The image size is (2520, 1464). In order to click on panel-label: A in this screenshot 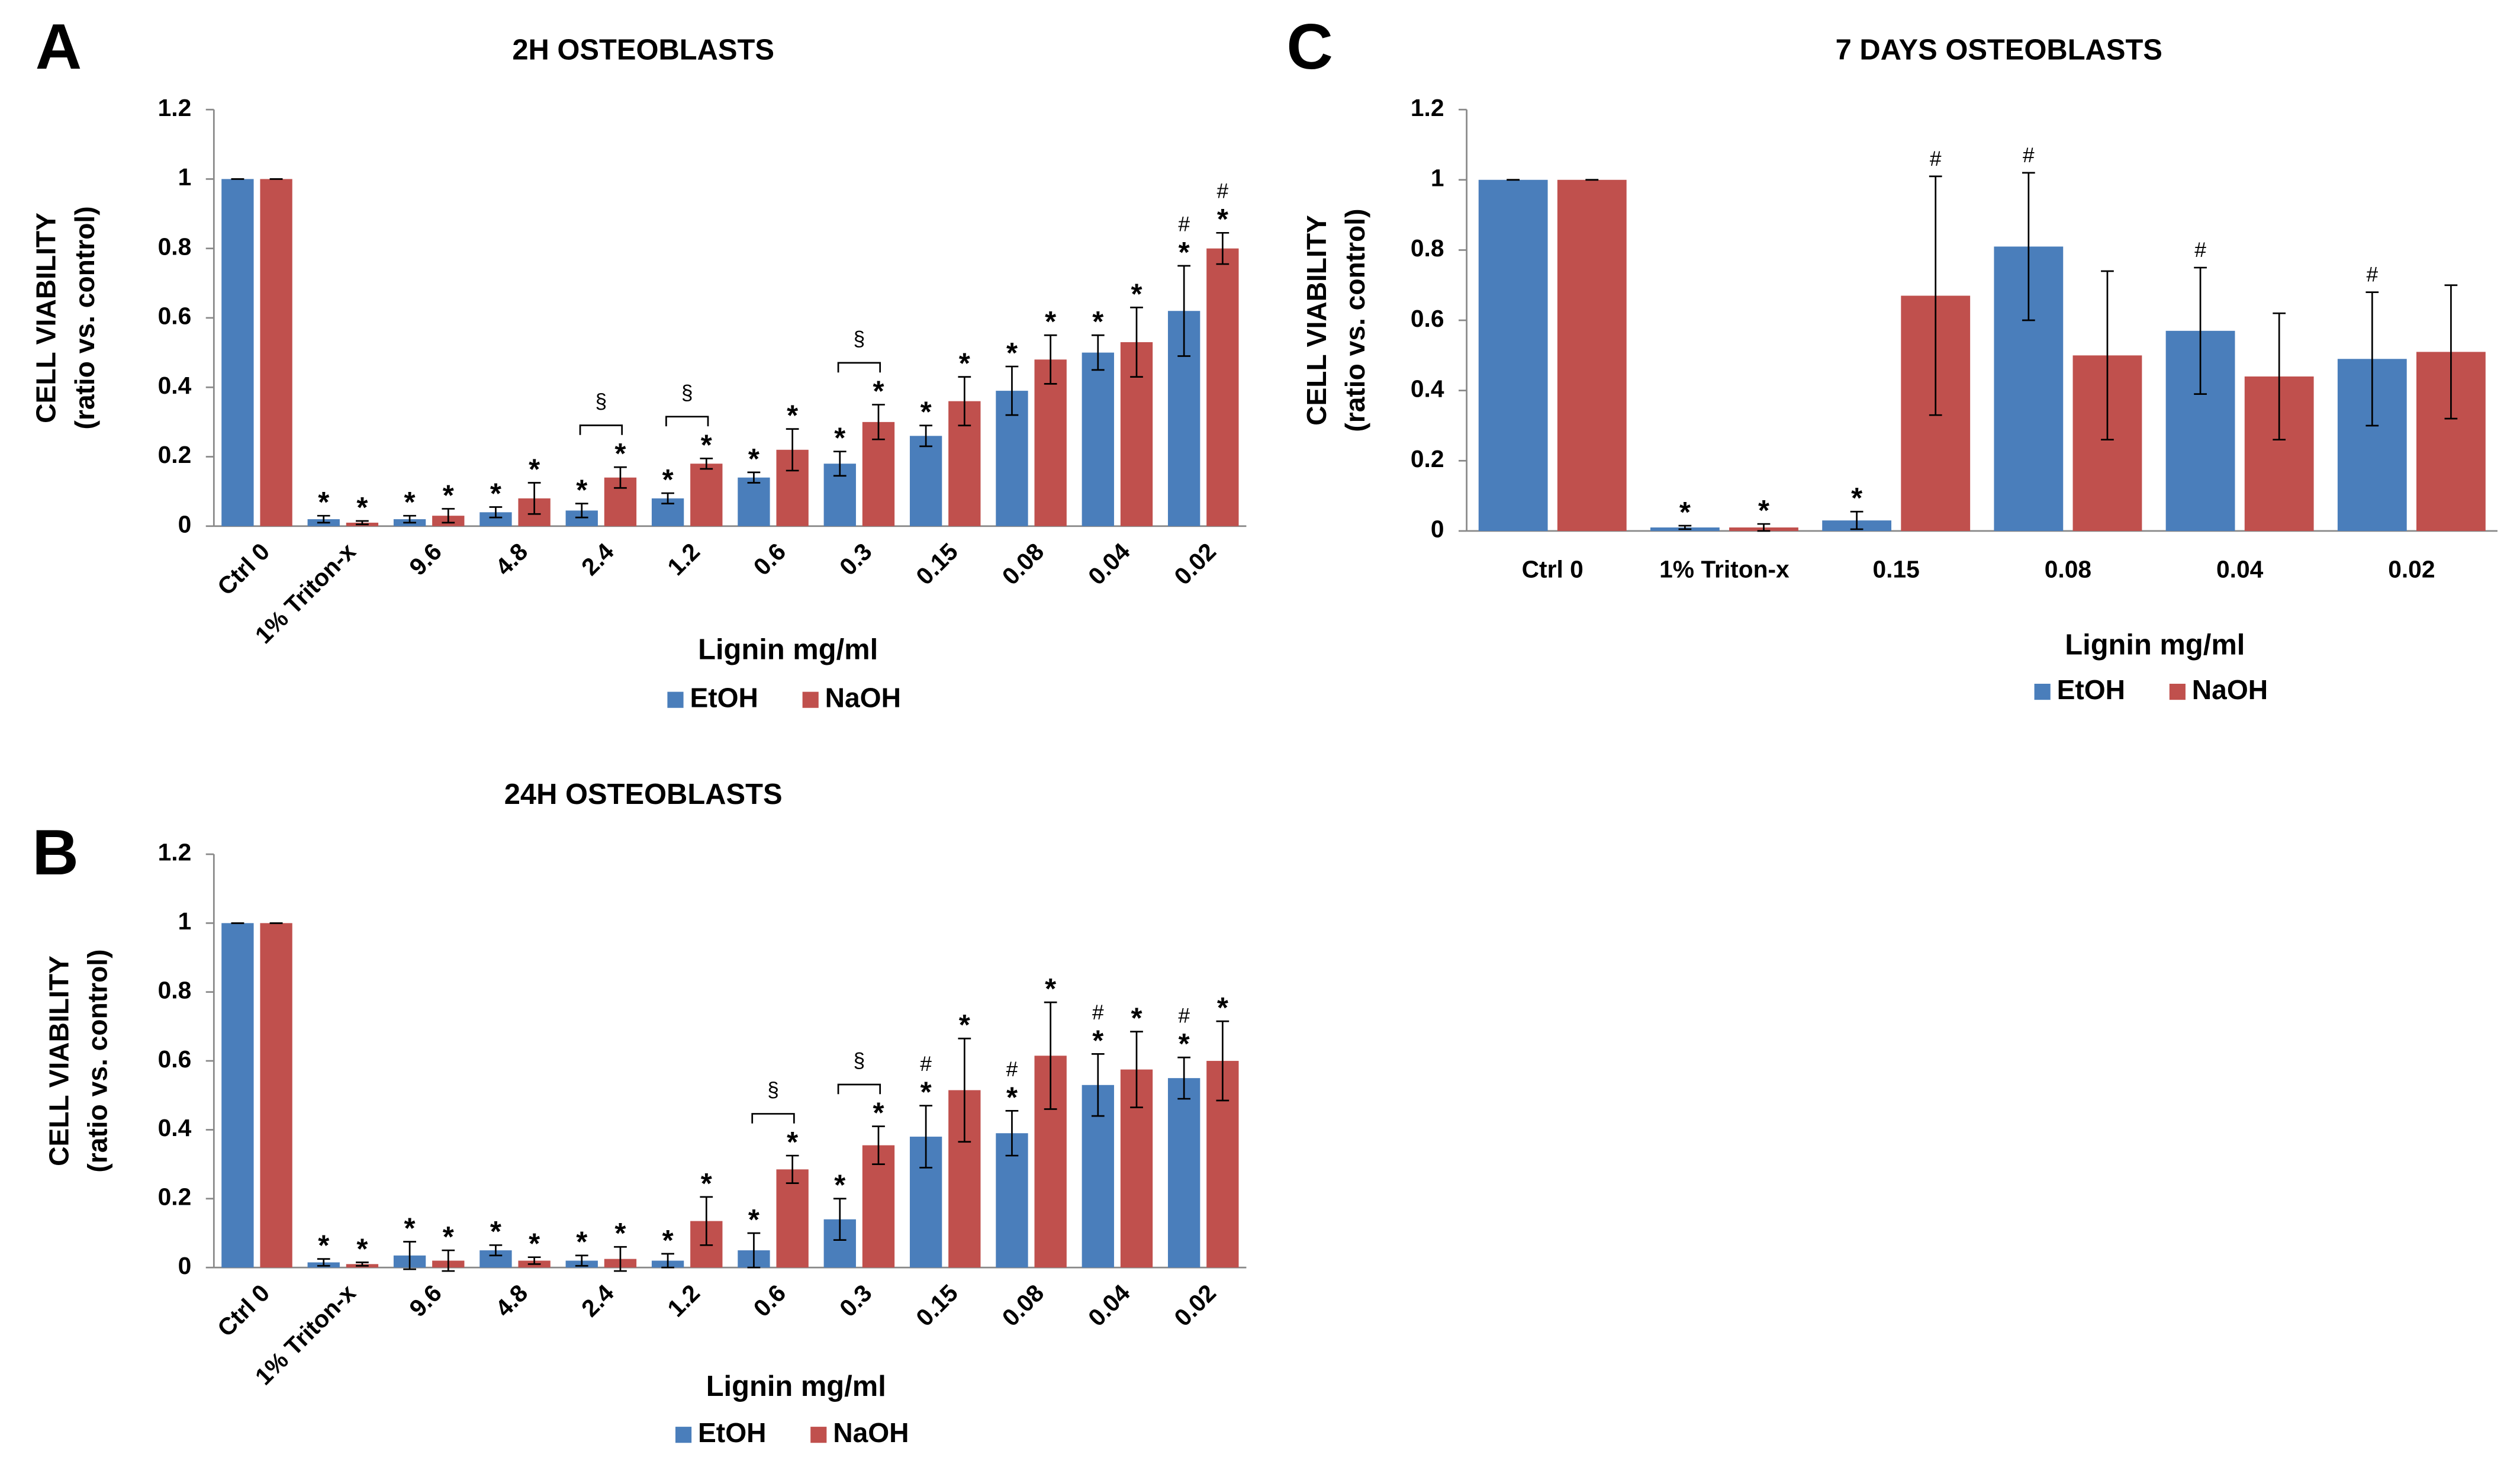, I will do `click(59, 47)`.